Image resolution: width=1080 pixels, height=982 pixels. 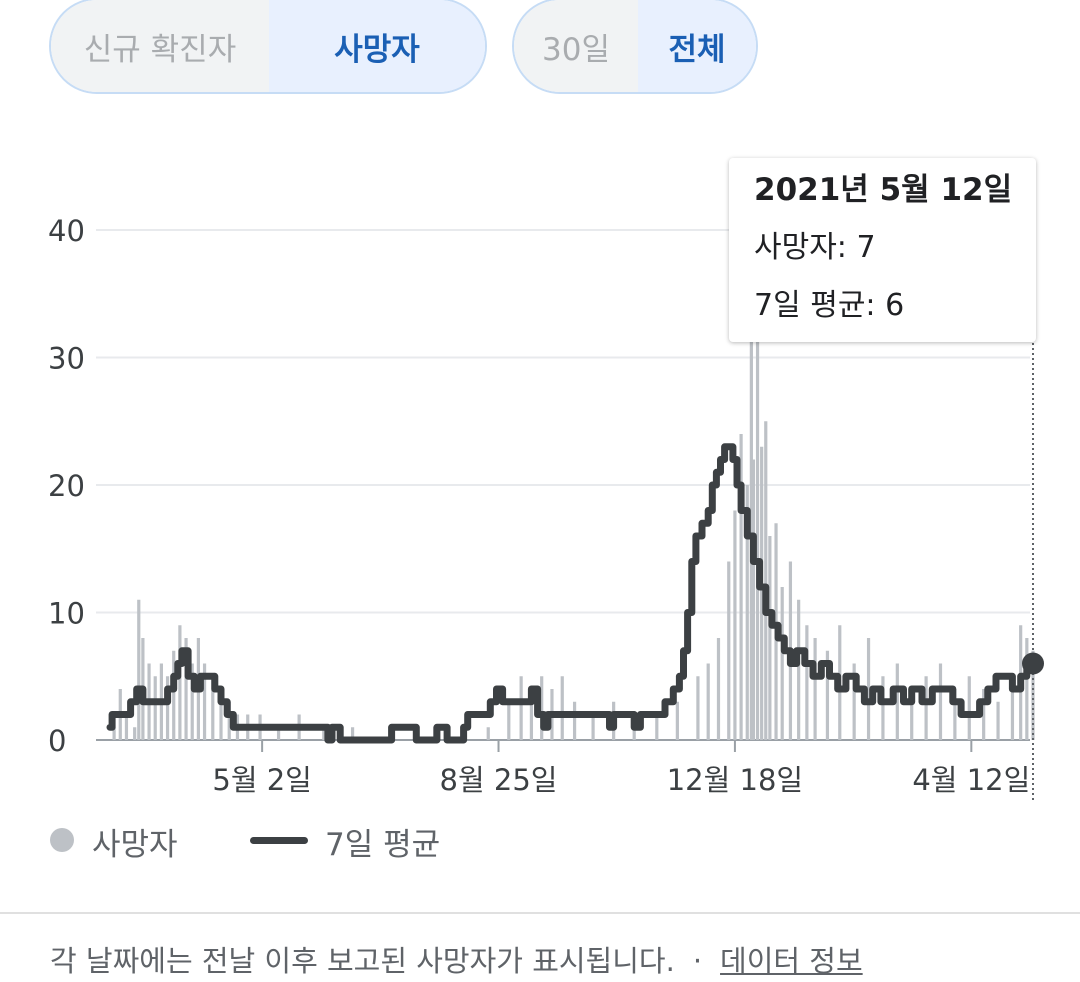 What do you see at coordinates (499, 780) in the screenshot?
I see `x-tick-label: 8월 25일` at bounding box center [499, 780].